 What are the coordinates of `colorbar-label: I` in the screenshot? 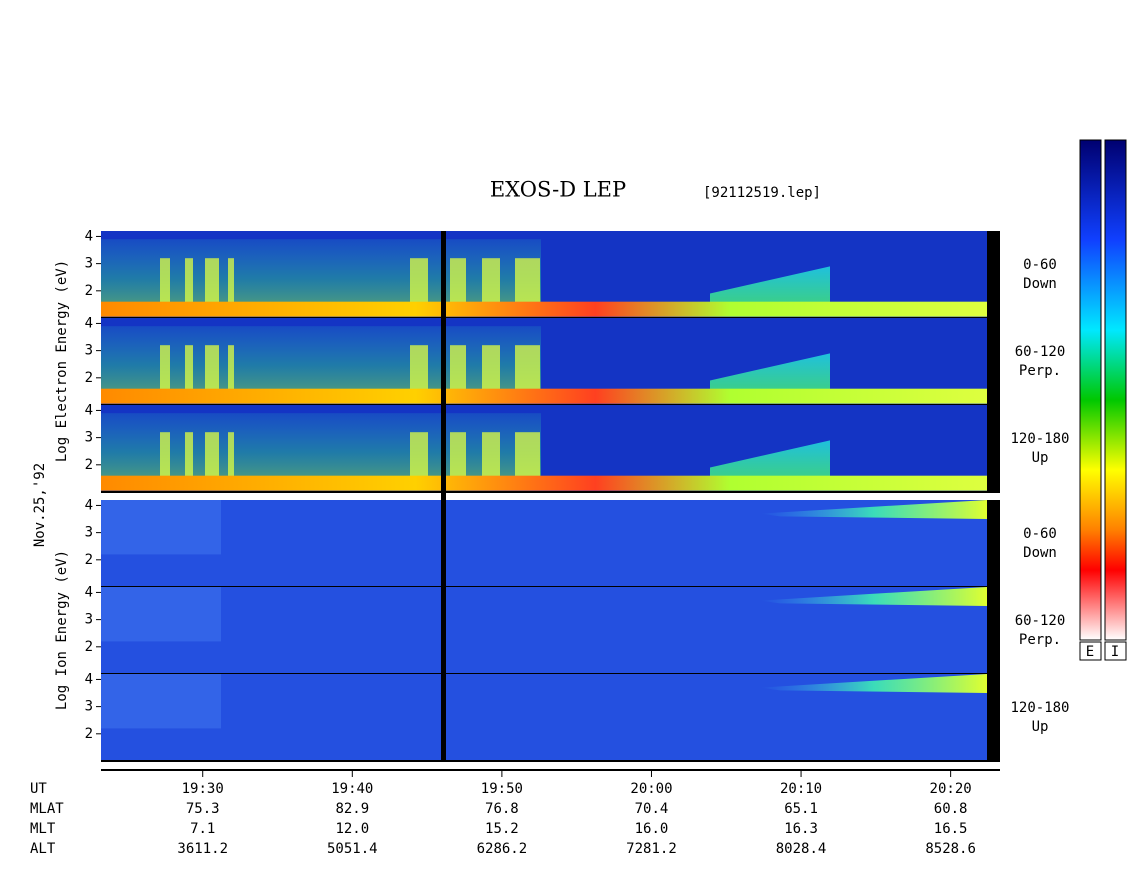 It's located at (1115, 652).